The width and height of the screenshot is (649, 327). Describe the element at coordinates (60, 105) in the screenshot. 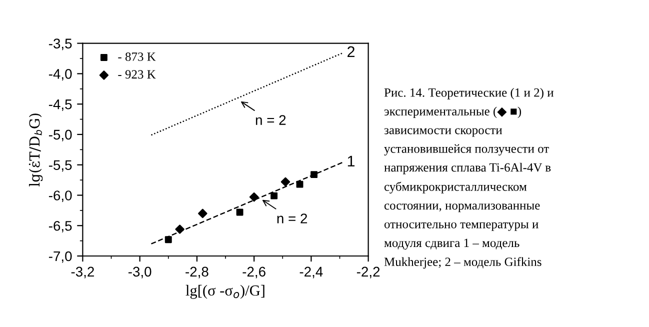

I see `y-tick-label: -4,5` at that location.